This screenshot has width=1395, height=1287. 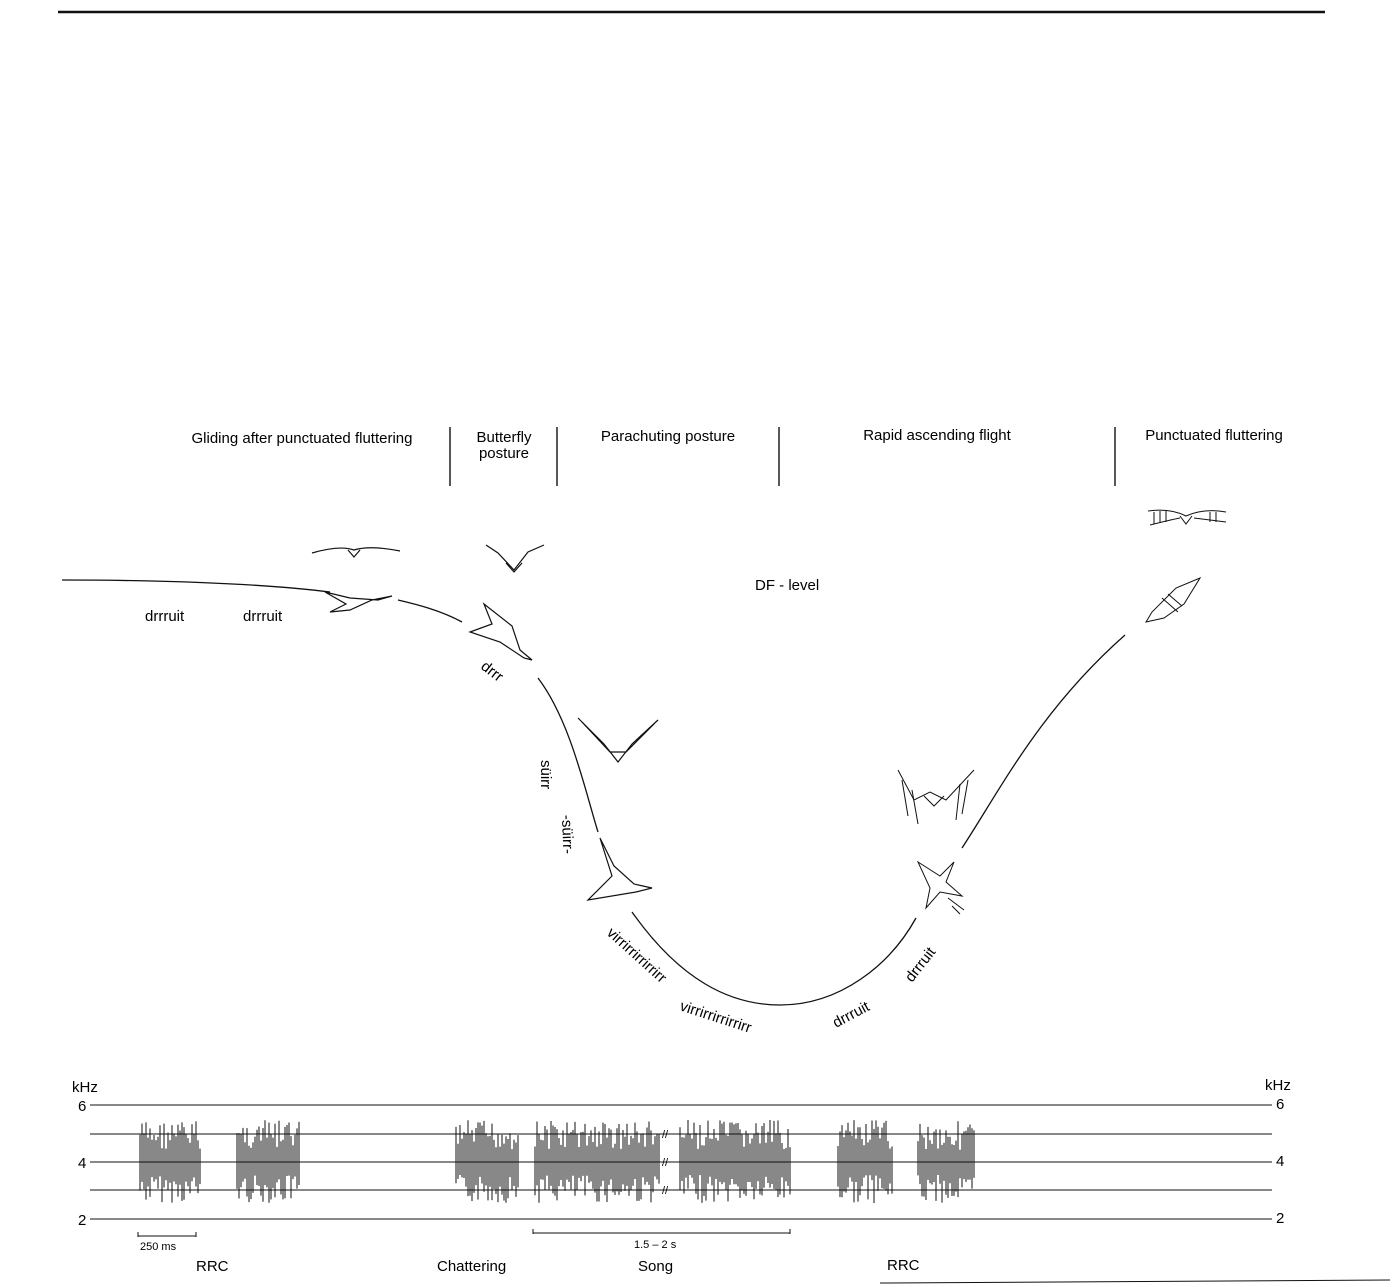 I want to click on phase-parachuting: Parachuting posture, so click(x=668, y=436).